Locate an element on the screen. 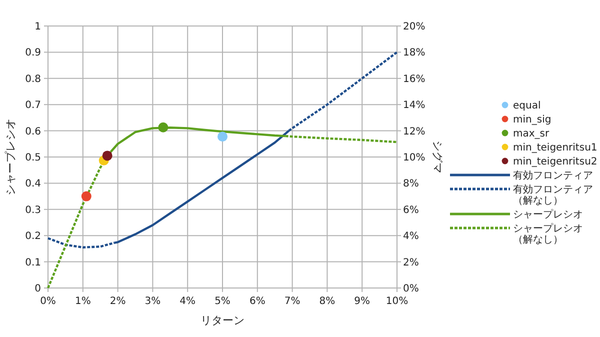 This screenshot has width=600, height=337. y2-axis-title: シグマ is located at coordinates (437, 157).